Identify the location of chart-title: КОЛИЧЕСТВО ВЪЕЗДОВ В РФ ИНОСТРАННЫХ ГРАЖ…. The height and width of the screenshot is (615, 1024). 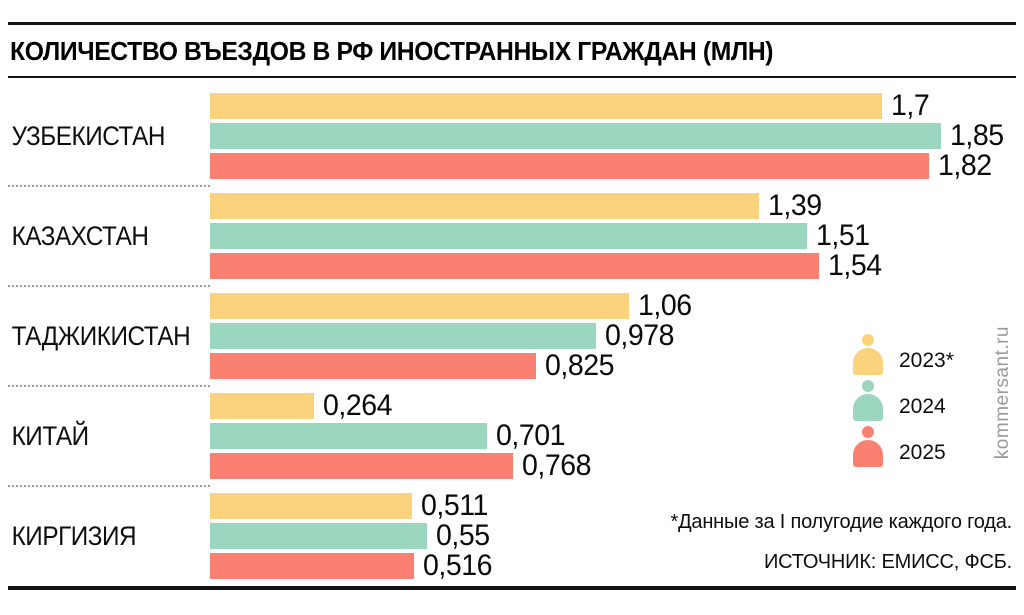
(392, 51).